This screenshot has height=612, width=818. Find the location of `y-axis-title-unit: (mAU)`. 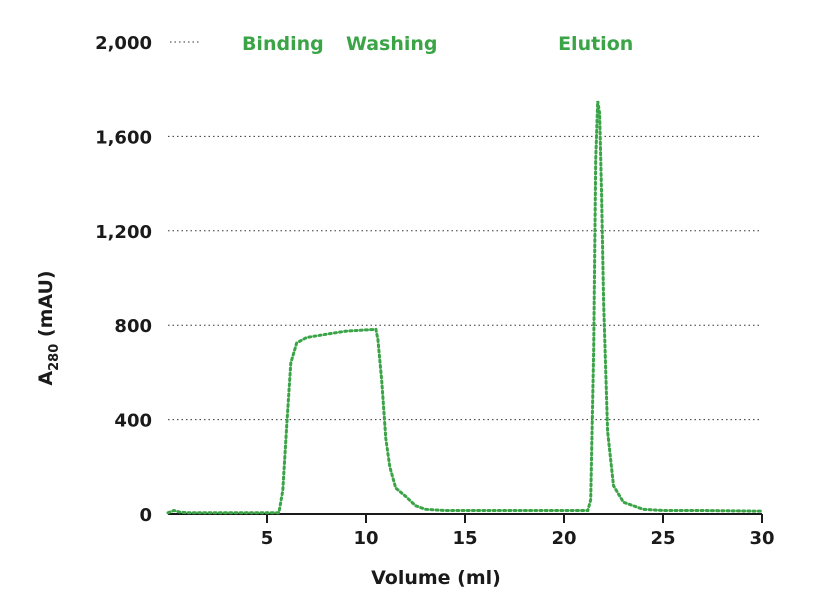

y-axis-title-unit: (mAU) is located at coordinates (46, 306).